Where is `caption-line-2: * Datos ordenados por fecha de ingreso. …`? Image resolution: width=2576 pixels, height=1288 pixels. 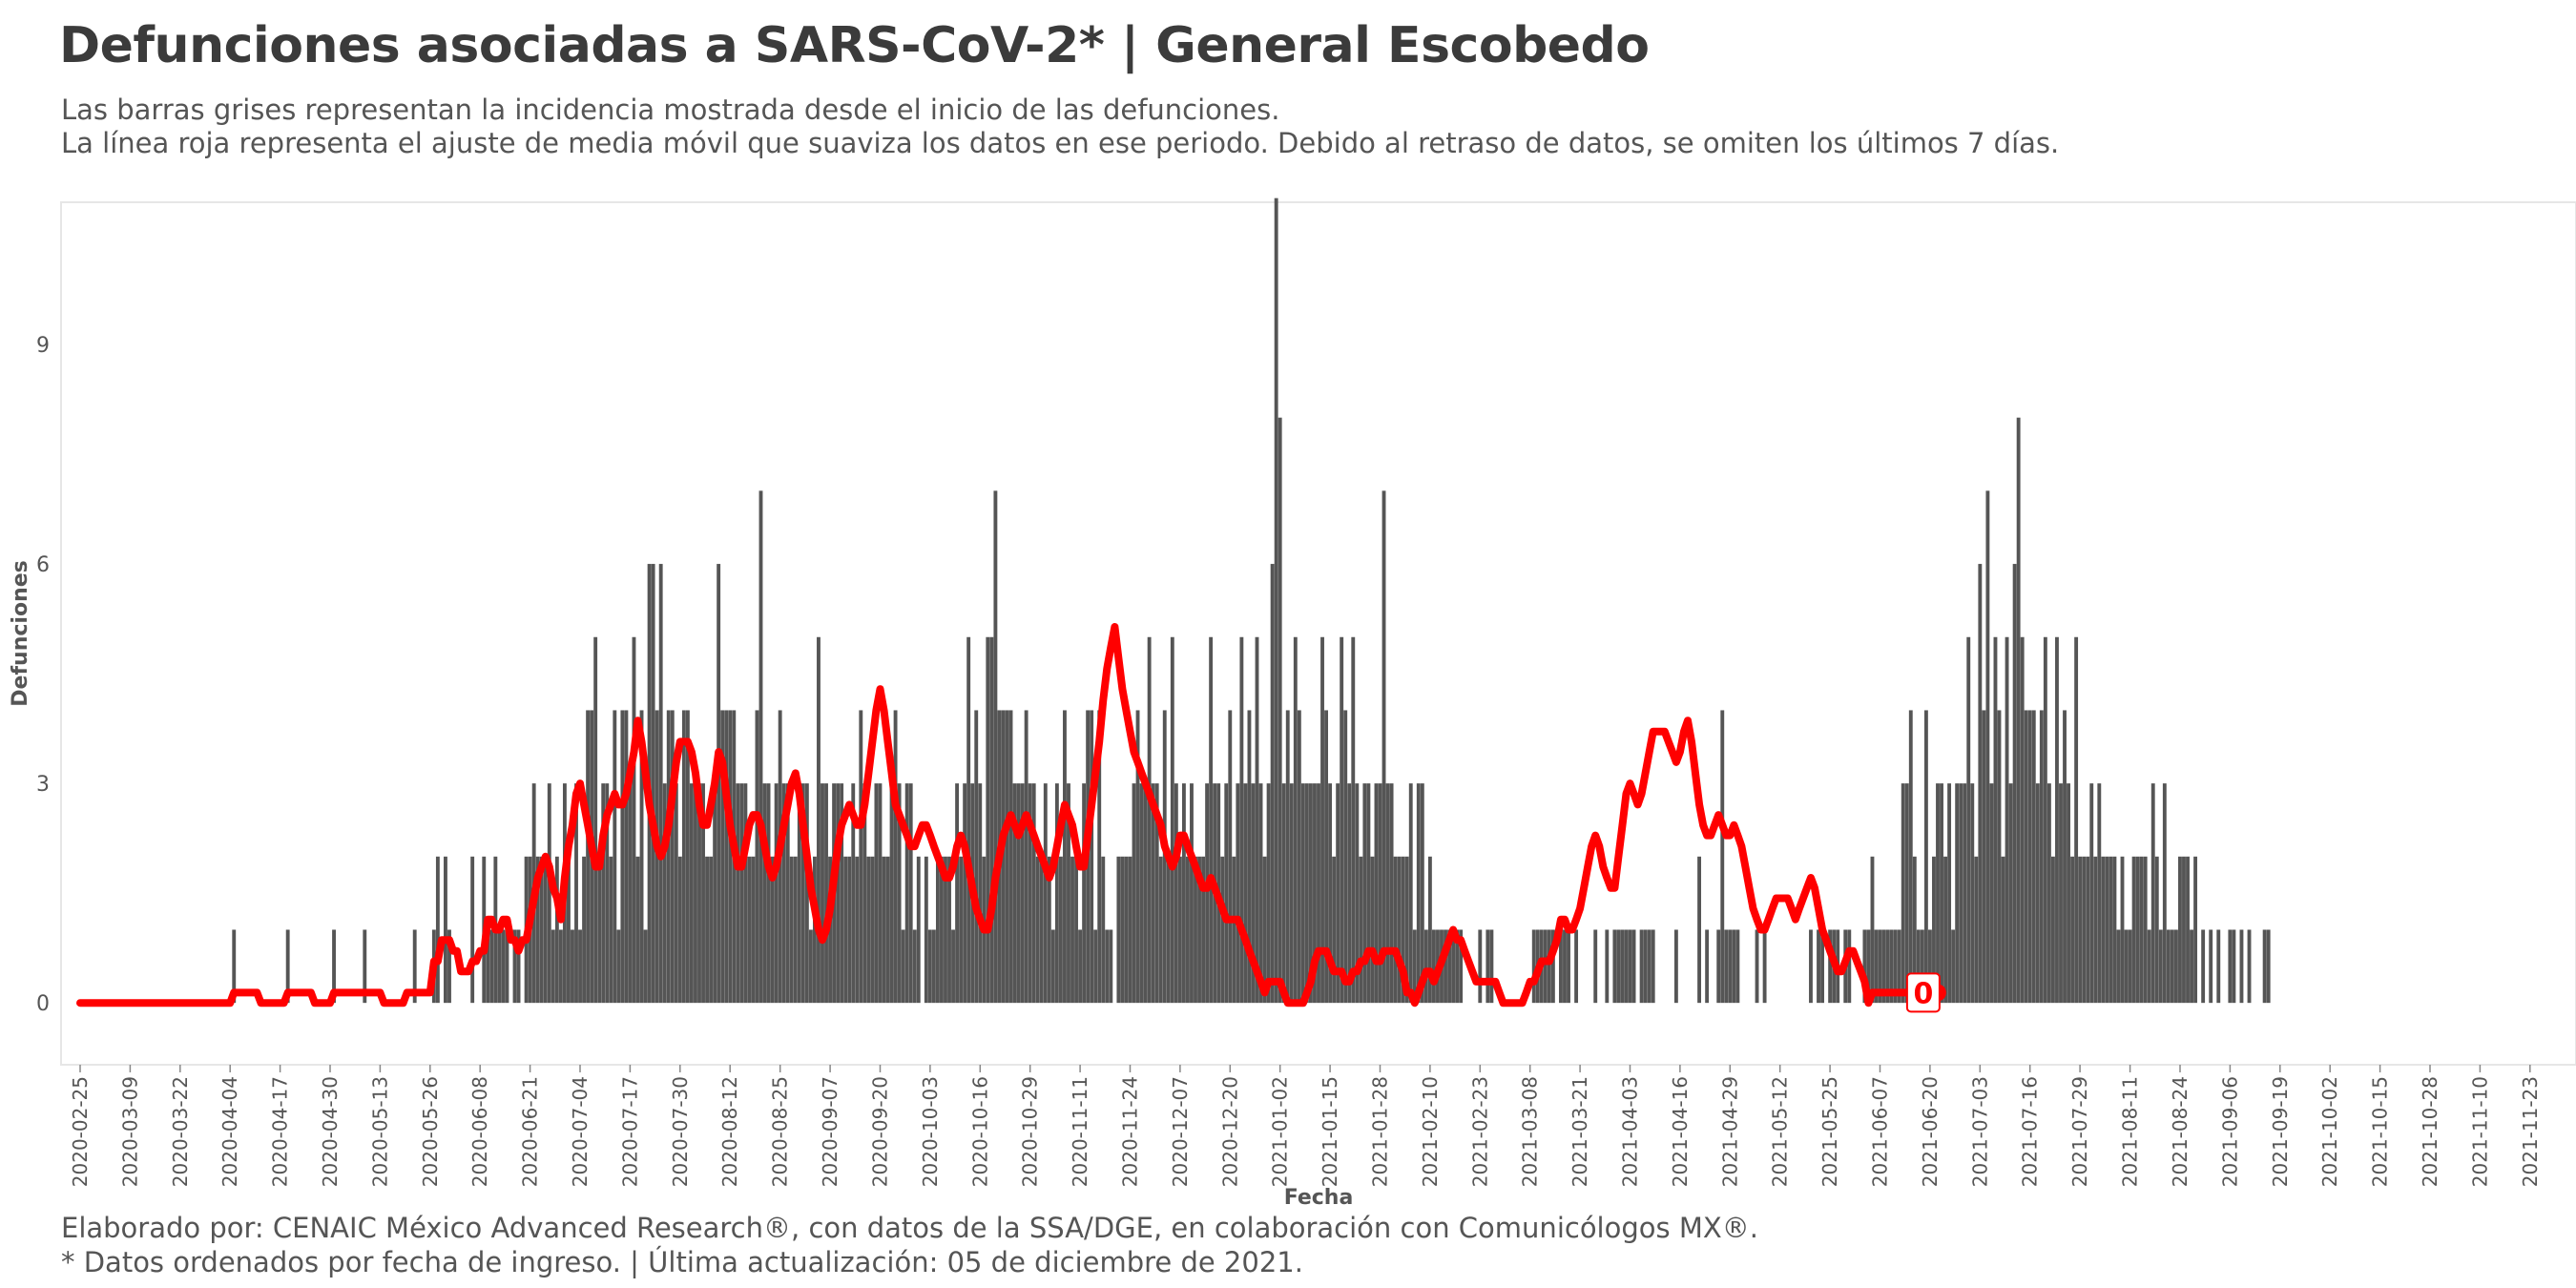
caption-line-2: * Datos ordenados por fecha de ingreso. … is located at coordinates (682, 1262).